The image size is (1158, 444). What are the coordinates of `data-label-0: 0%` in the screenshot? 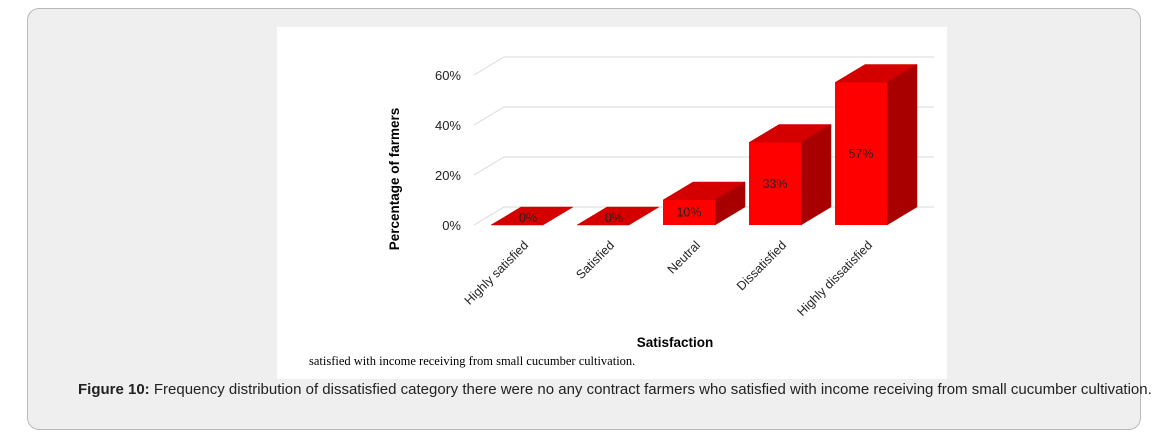 It's located at (528, 218).